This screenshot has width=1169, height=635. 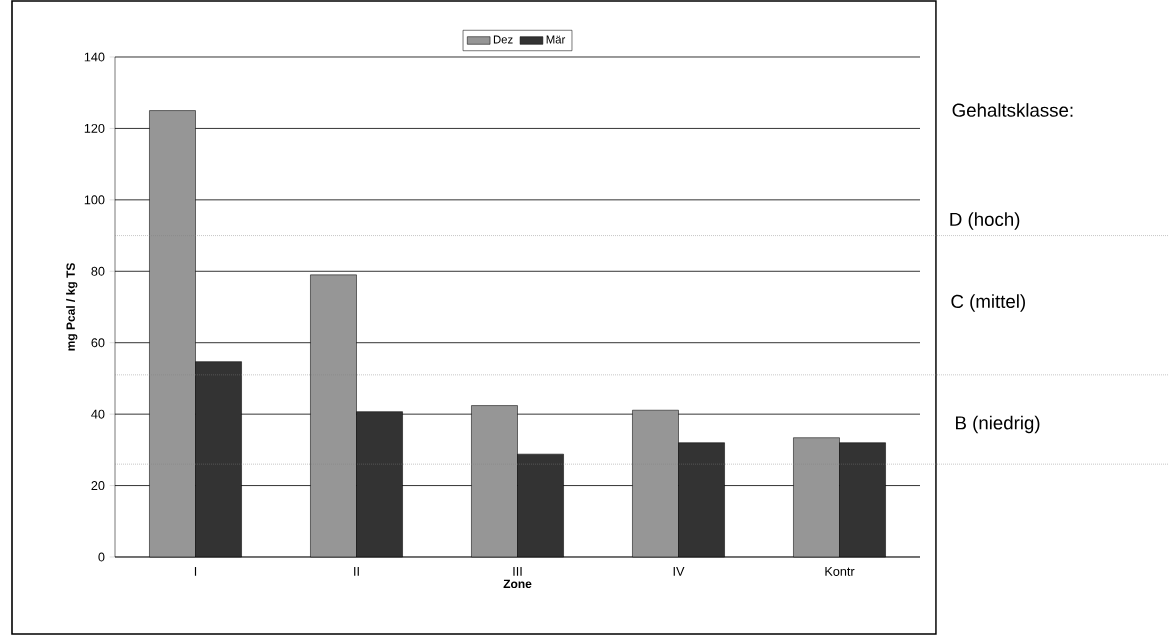 I want to click on x-tick-label: IV, so click(x=679, y=571).